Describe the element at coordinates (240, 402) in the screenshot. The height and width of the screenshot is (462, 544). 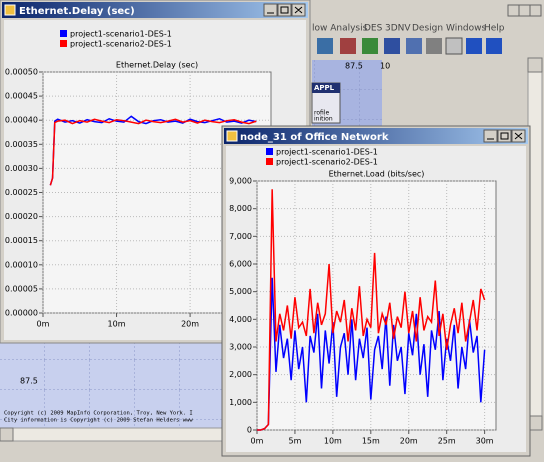
I see `y-tick-label: 1,000` at that location.